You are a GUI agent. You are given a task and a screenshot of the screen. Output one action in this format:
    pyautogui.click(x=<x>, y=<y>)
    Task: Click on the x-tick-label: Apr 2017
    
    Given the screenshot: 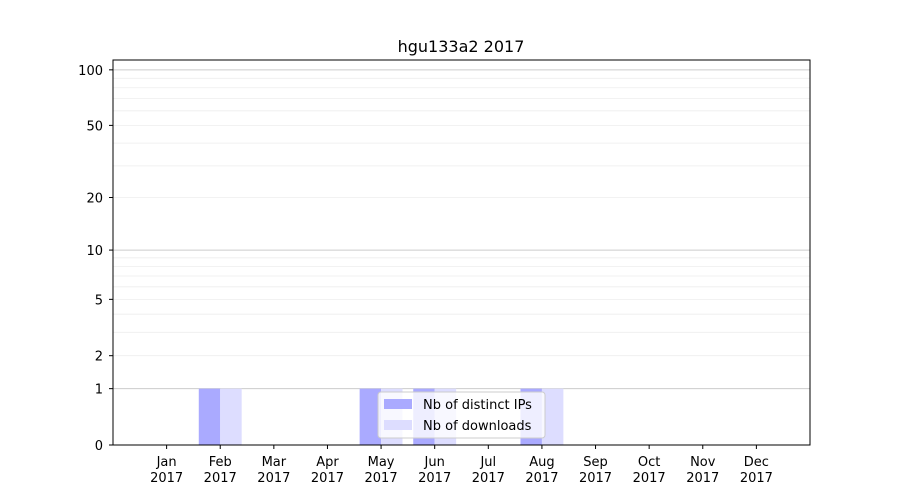 What is the action you would take?
    pyautogui.click(x=327, y=470)
    